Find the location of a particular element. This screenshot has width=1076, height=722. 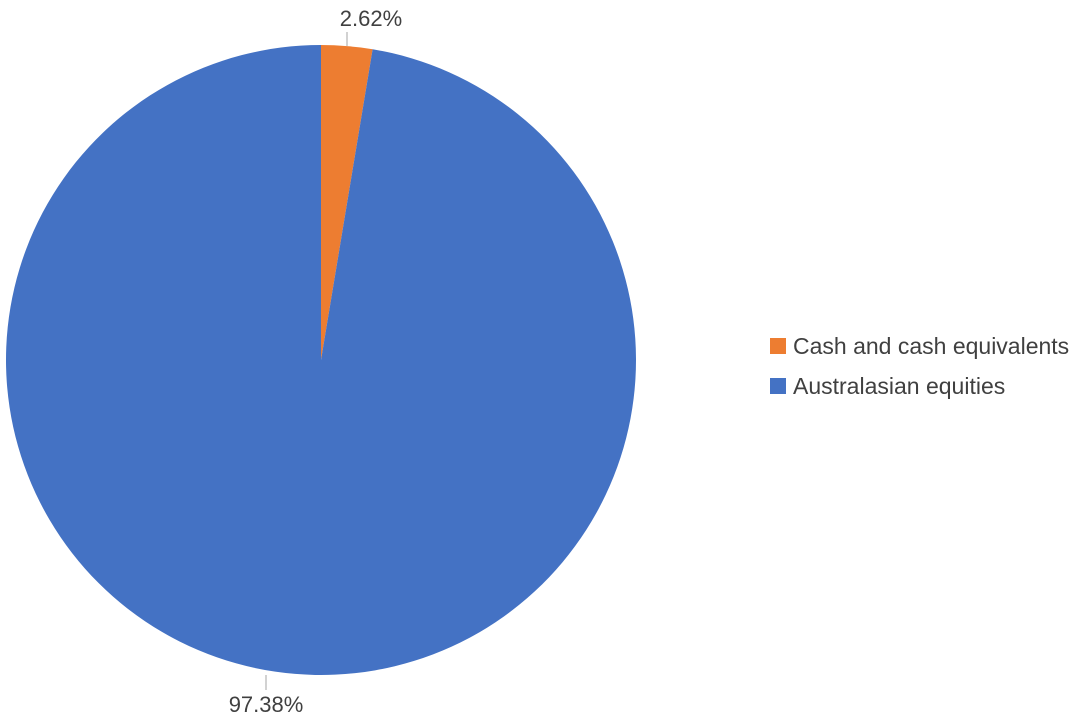

pie-slice-cash is located at coordinates (347, 202).